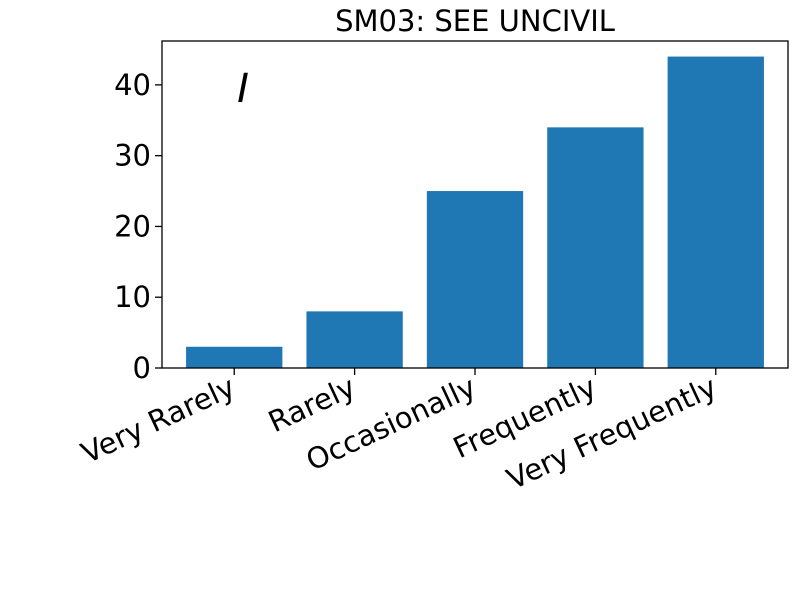  Describe the element at coordinates (132, 226) in the screenshot. I see `y-tick-label: 20` at that location.